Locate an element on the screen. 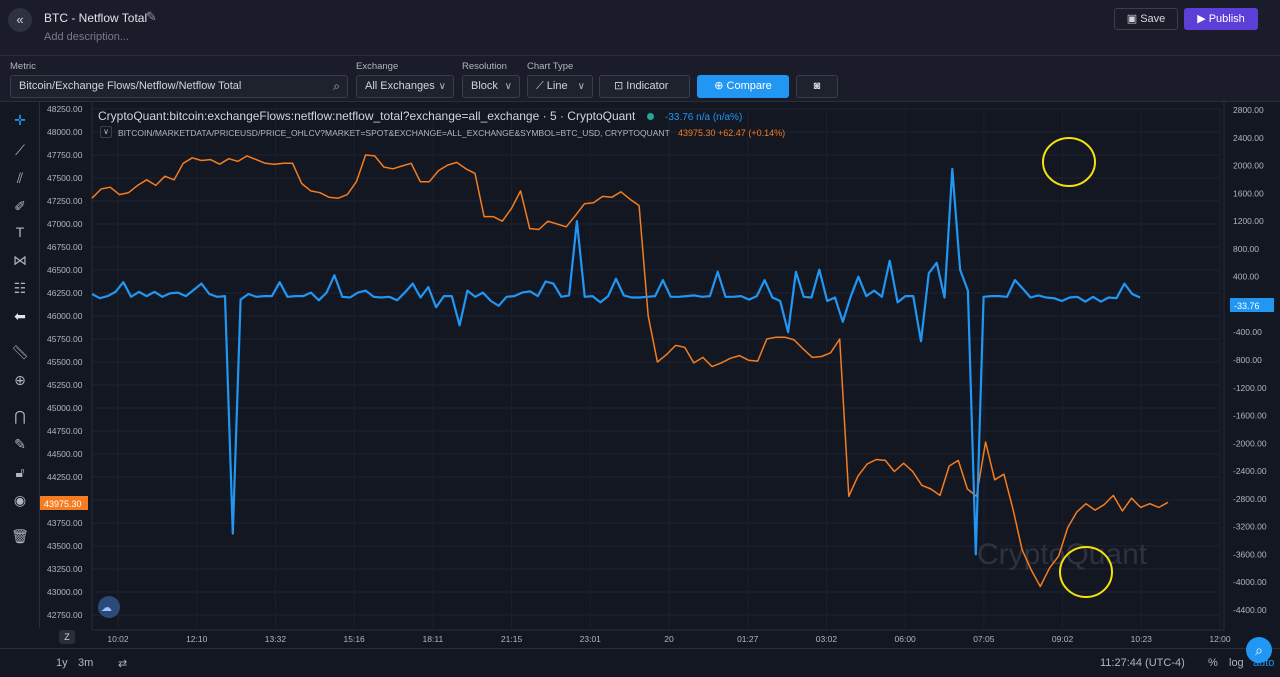  z-button: Z is located at coordinates (67, 637).